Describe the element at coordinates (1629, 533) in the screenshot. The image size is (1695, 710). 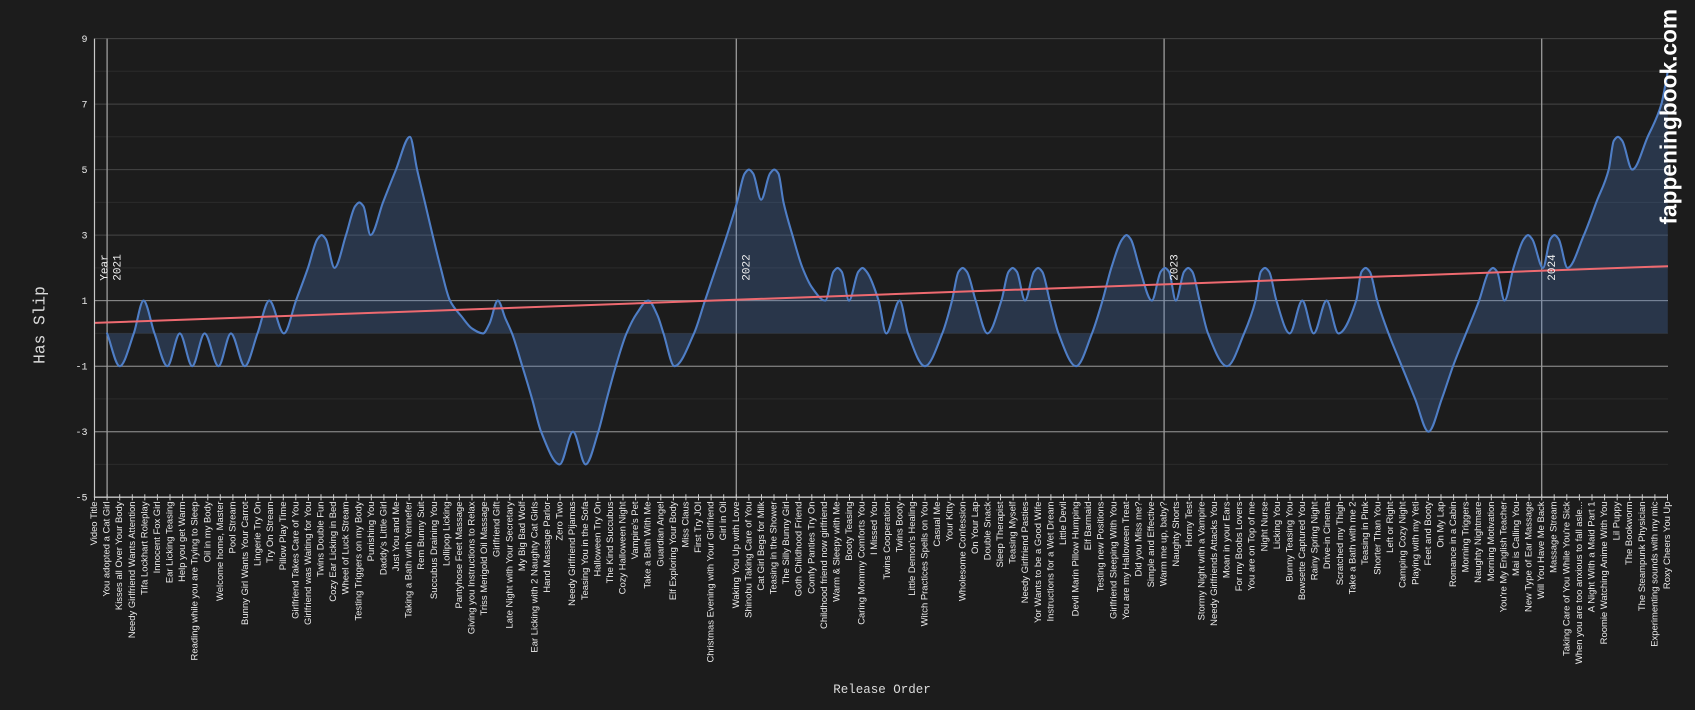
I see `svg-text: The Bookworm` at that location.